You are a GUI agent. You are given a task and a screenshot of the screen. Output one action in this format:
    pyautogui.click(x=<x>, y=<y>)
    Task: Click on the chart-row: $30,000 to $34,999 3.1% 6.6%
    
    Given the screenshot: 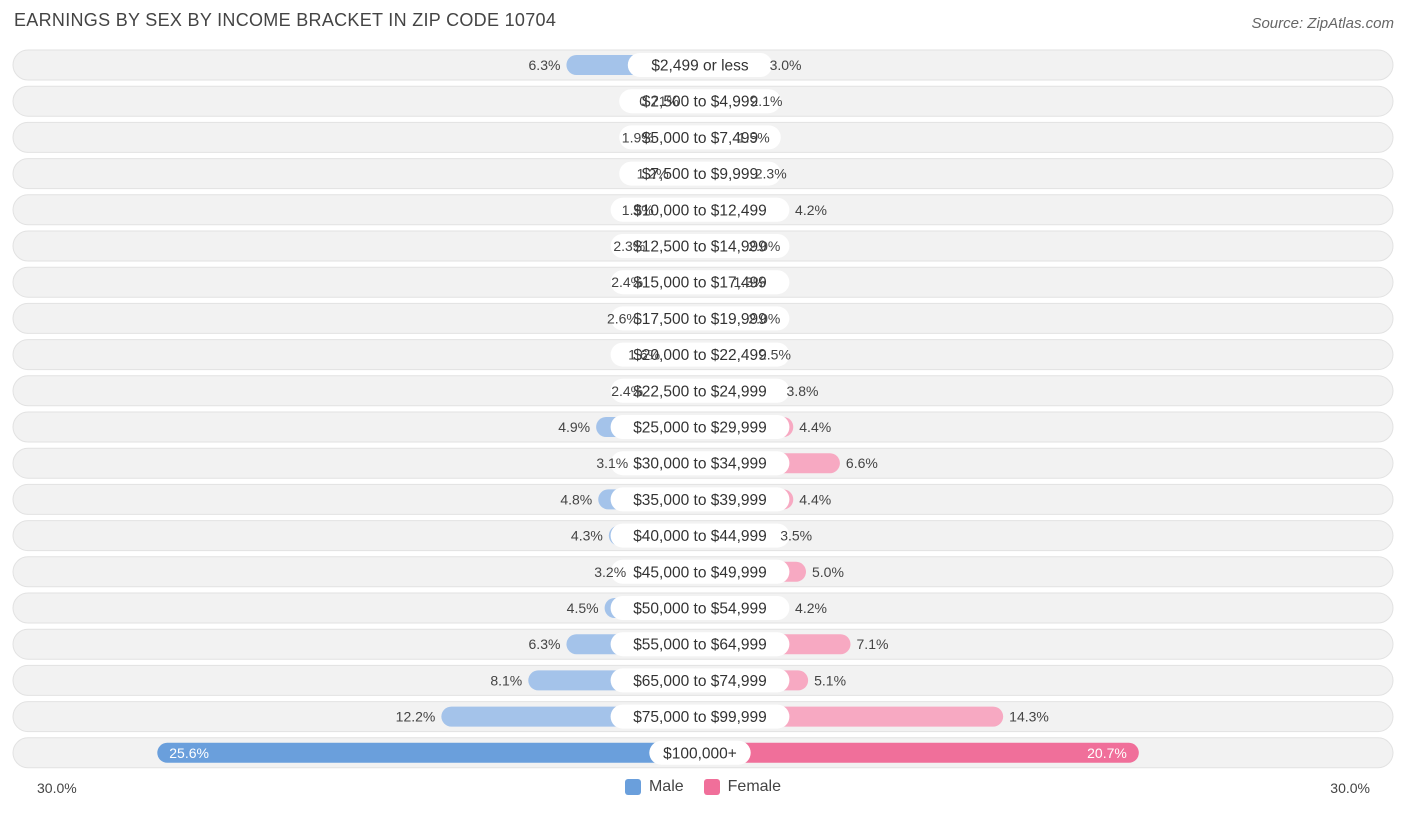 What is the action you would take?
    pyautogui.click(x=703, y=463)
    